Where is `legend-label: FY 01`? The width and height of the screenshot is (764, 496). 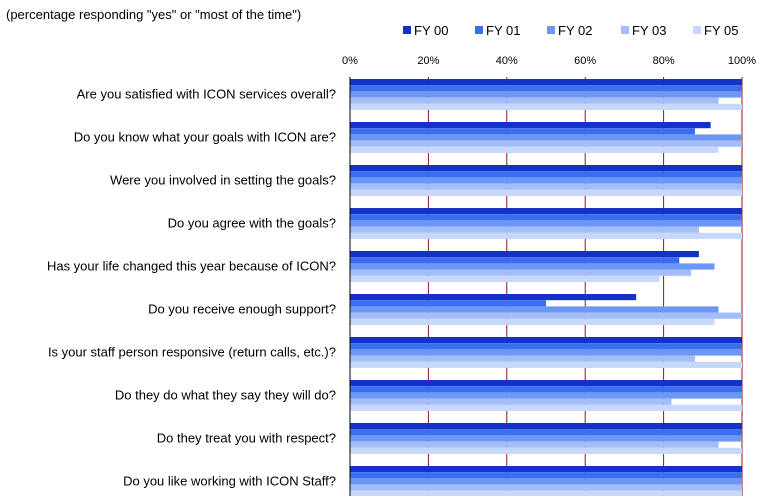
legend-label: FY 01 is located at coordinates (503, 30).